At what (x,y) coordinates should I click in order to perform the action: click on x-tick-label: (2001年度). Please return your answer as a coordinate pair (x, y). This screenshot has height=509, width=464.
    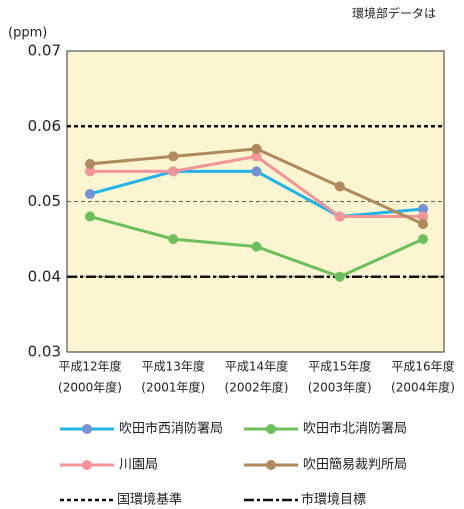
    Looking at the image, I should click on (173, 387).